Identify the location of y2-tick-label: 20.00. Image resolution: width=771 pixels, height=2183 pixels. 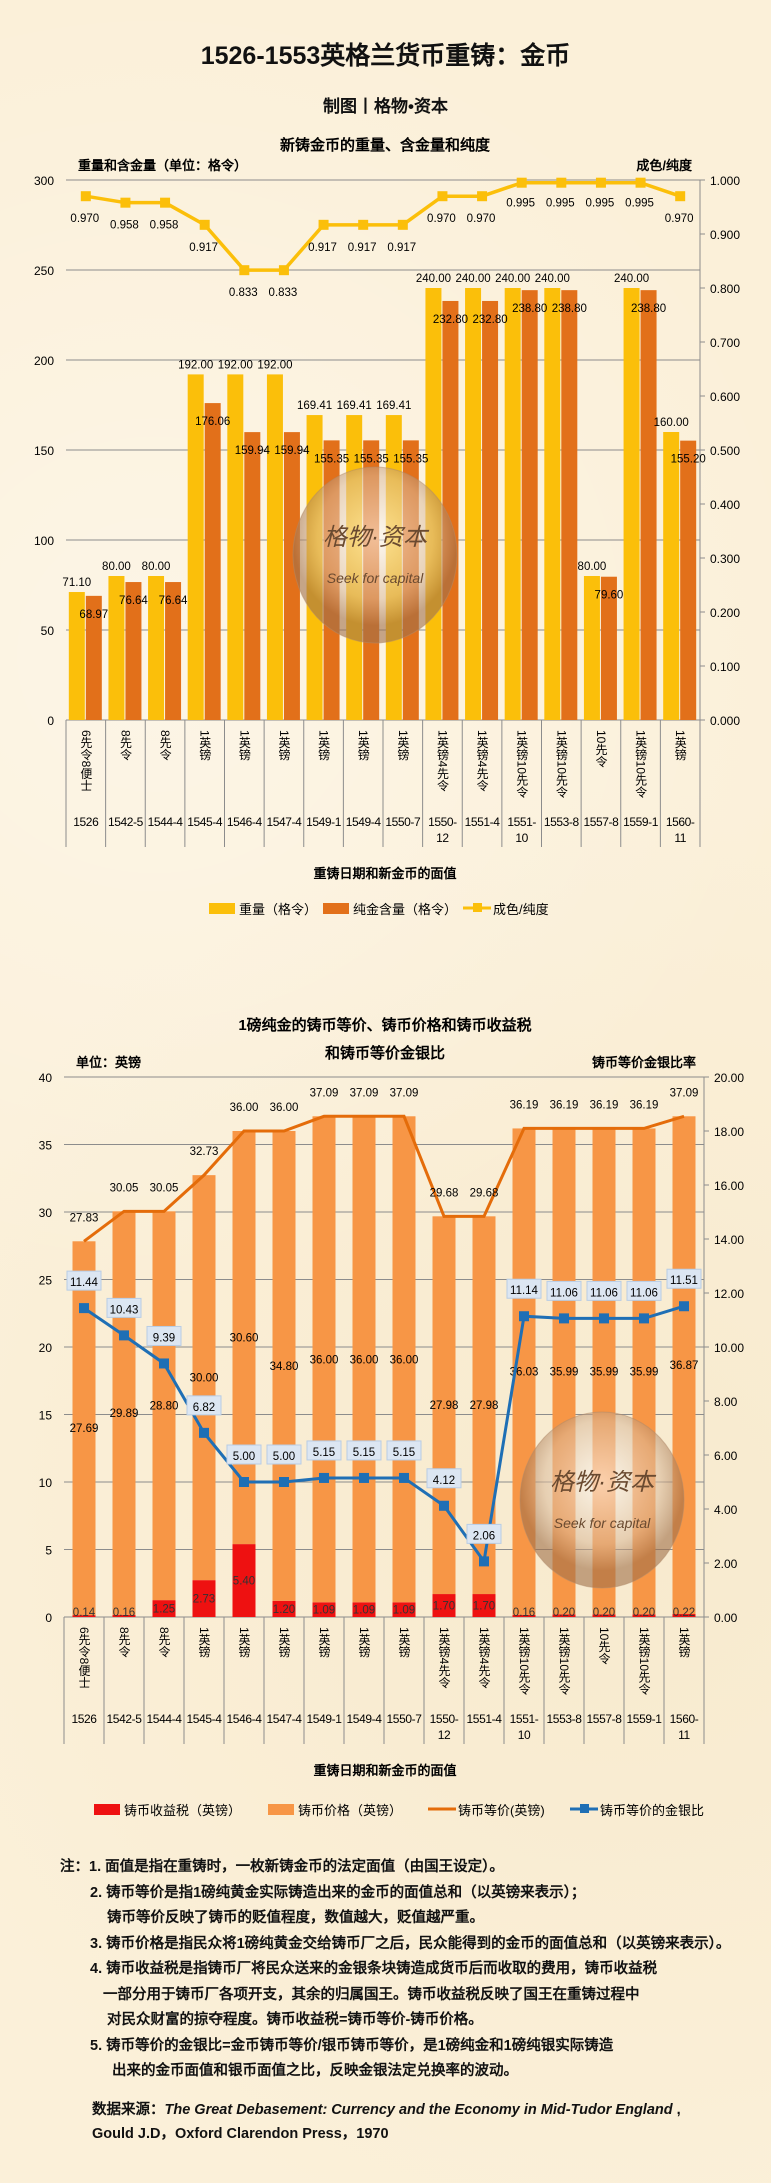
(729, 1078).